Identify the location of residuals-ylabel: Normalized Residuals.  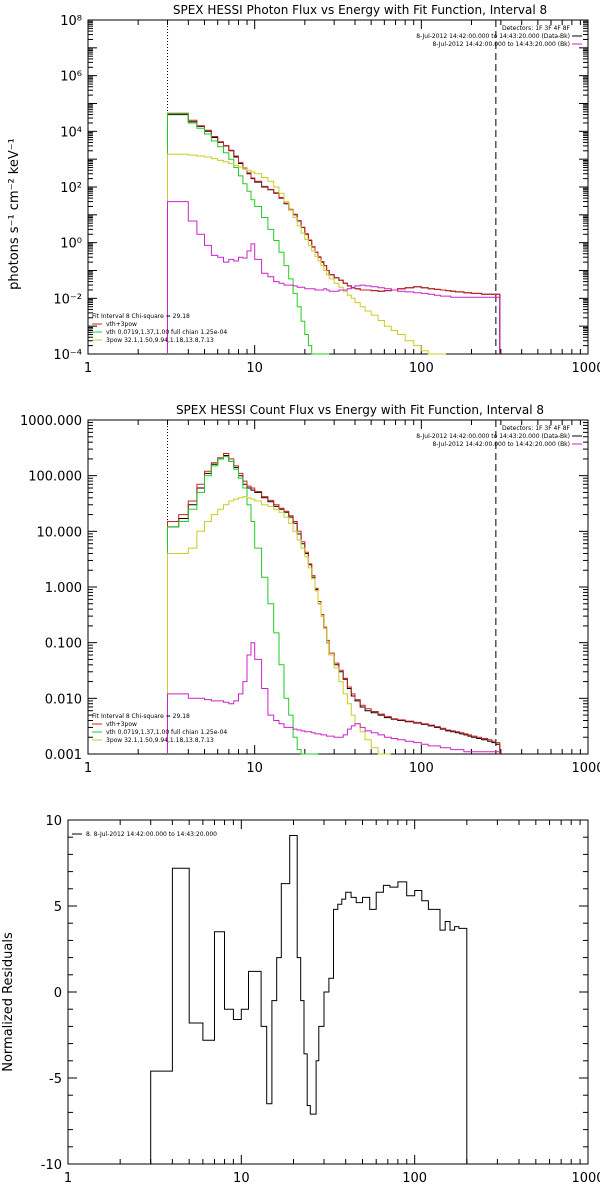
(8, 1002).